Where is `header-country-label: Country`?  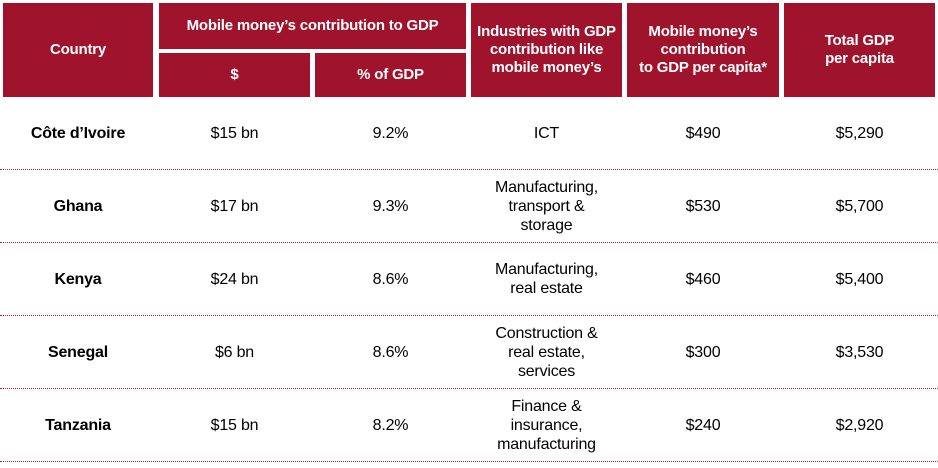
header-country-label: Country is located at coordinates (78, 49).